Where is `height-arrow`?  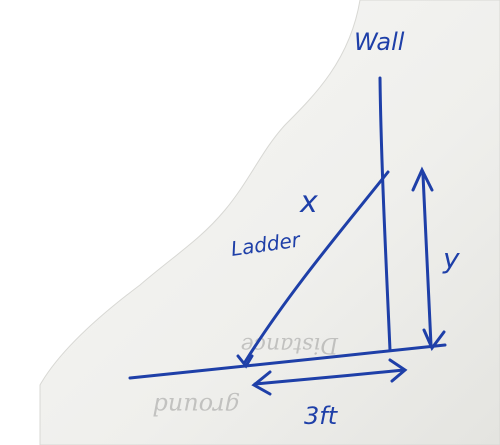
height-arrow is located at coordinates (428, 258).